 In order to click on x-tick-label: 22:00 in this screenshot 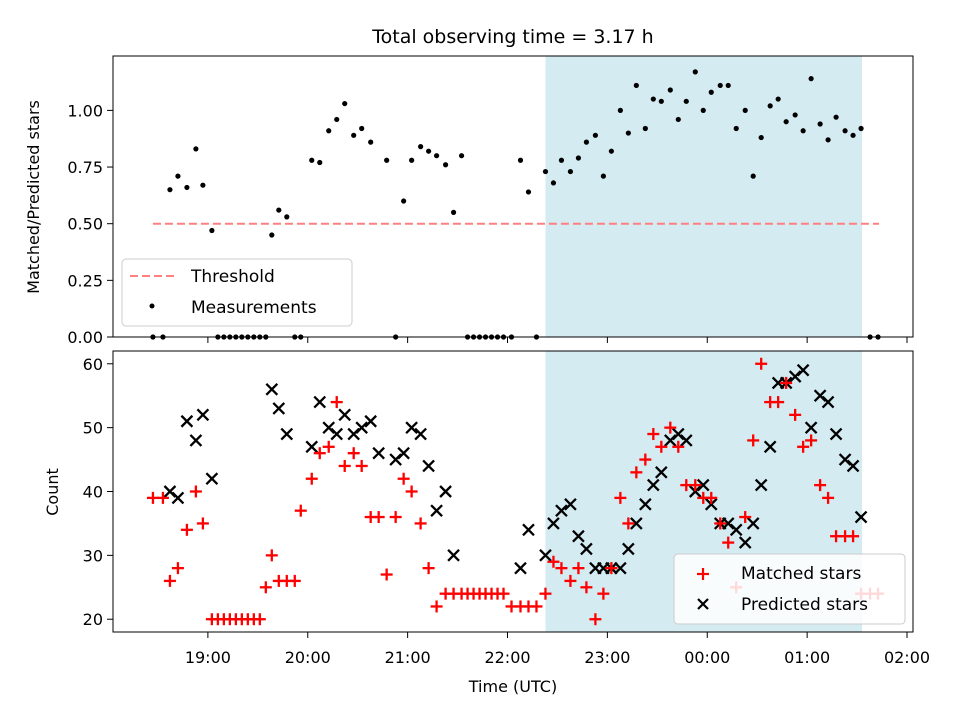, I will do `click(507, 657)`.